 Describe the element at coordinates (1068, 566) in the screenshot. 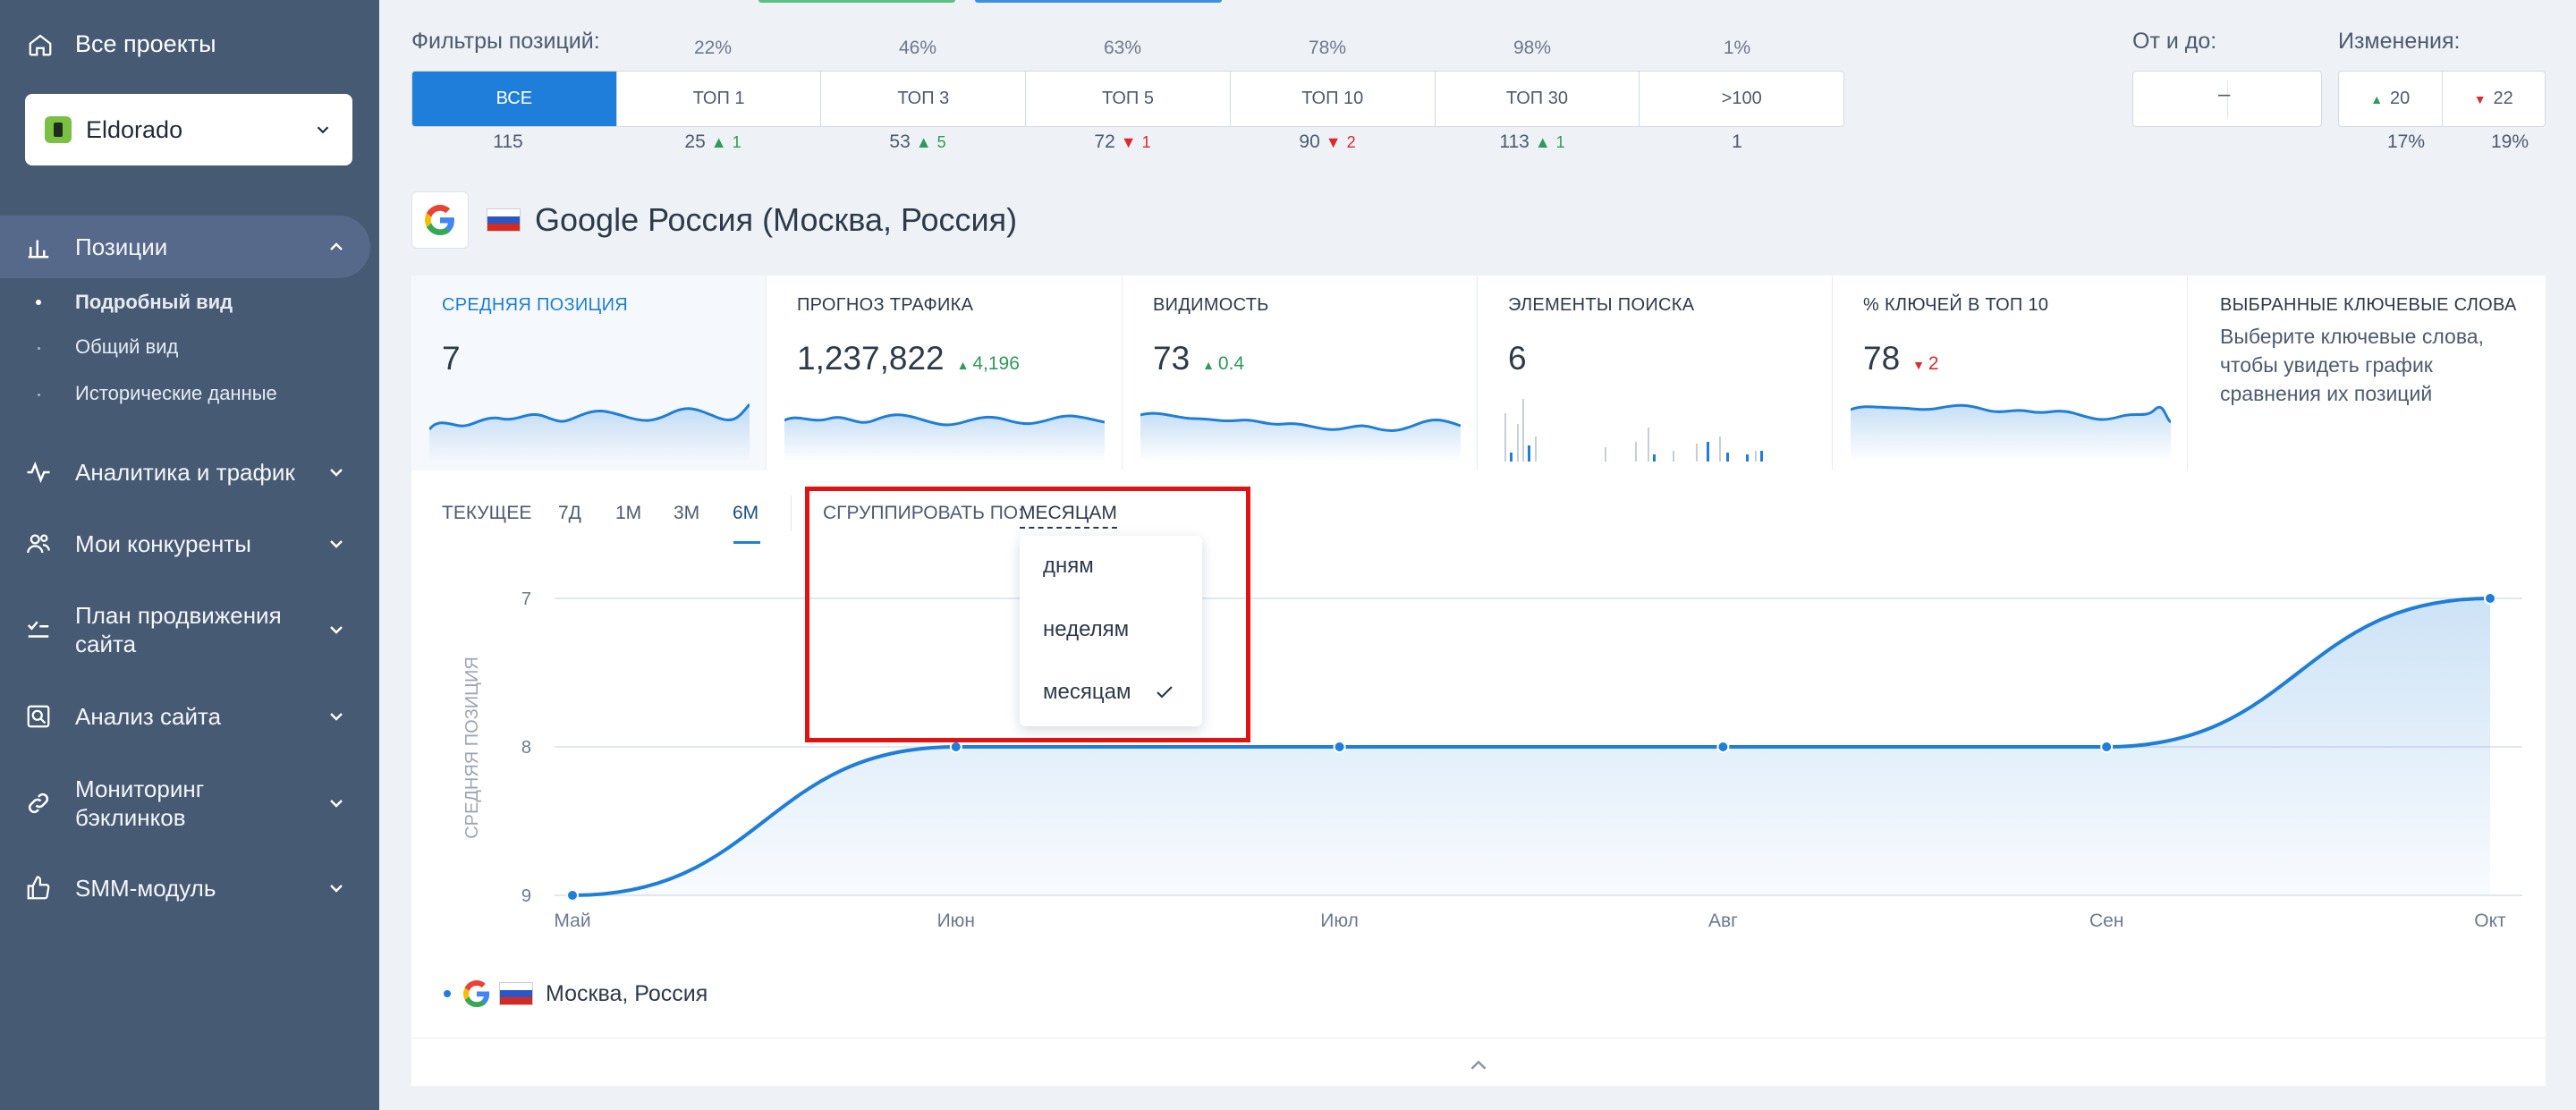

I see `option-days: дням` at that location.